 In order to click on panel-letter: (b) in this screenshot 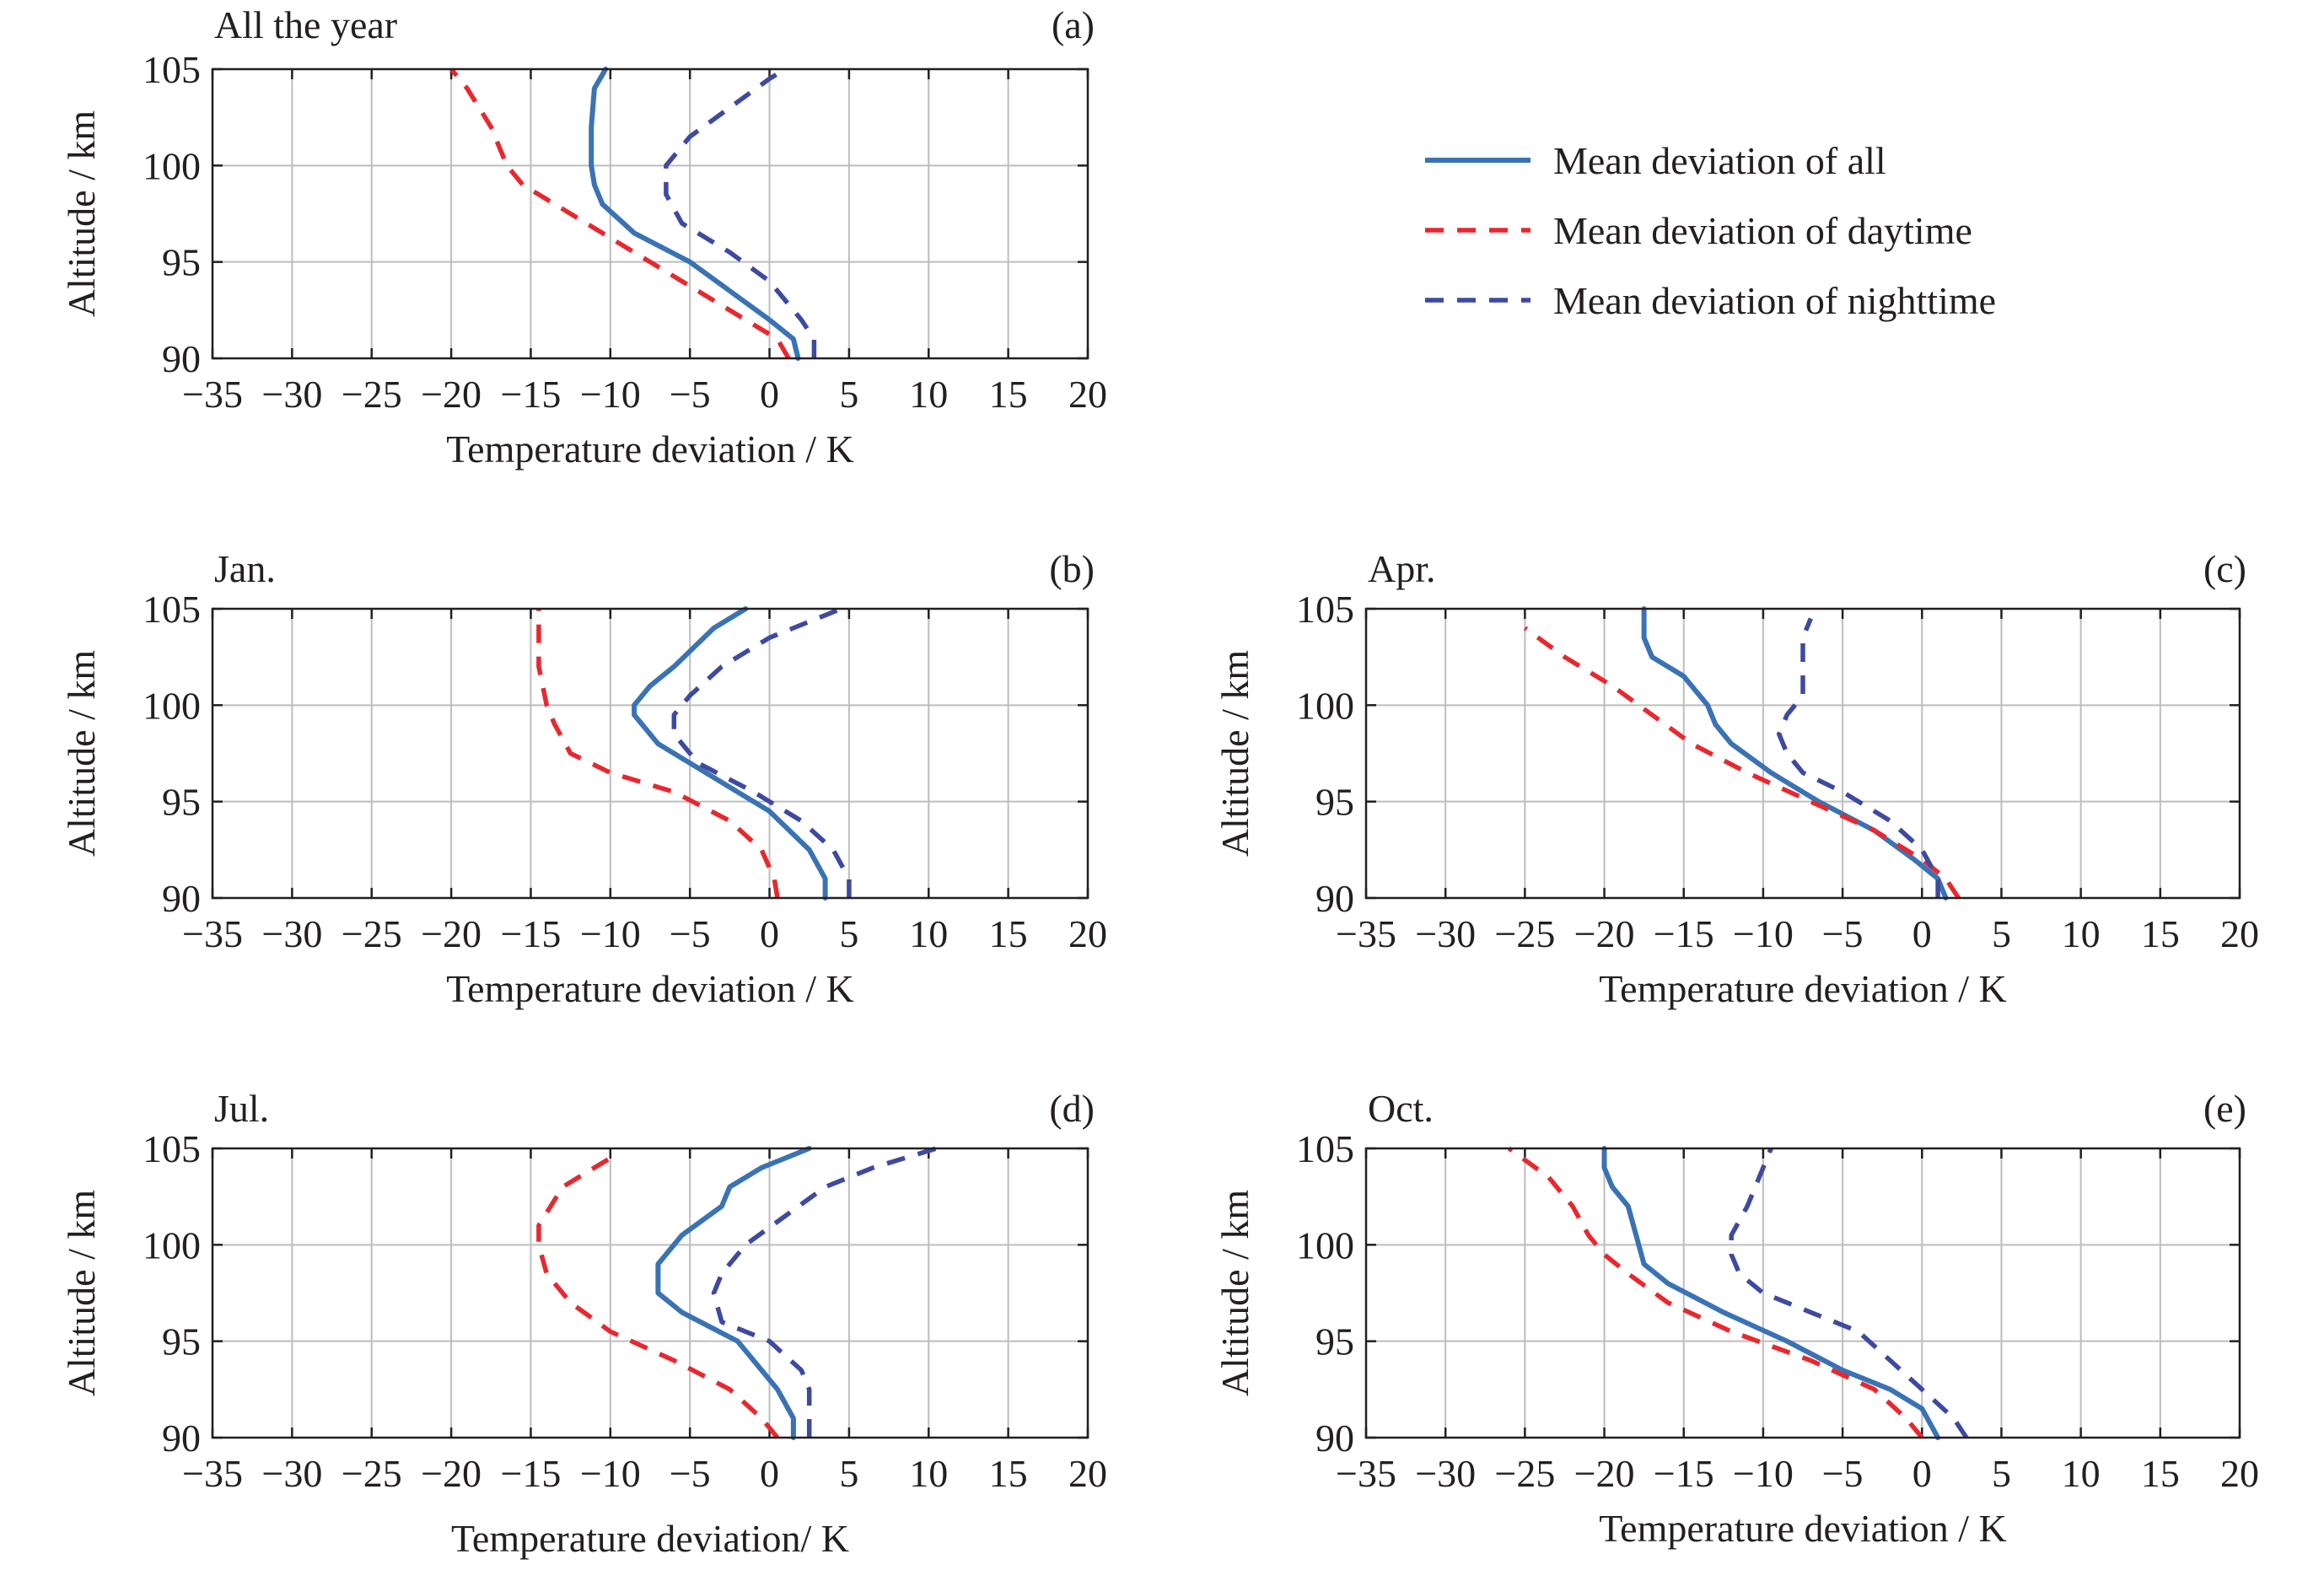, I will do `click(1072, 568)`.